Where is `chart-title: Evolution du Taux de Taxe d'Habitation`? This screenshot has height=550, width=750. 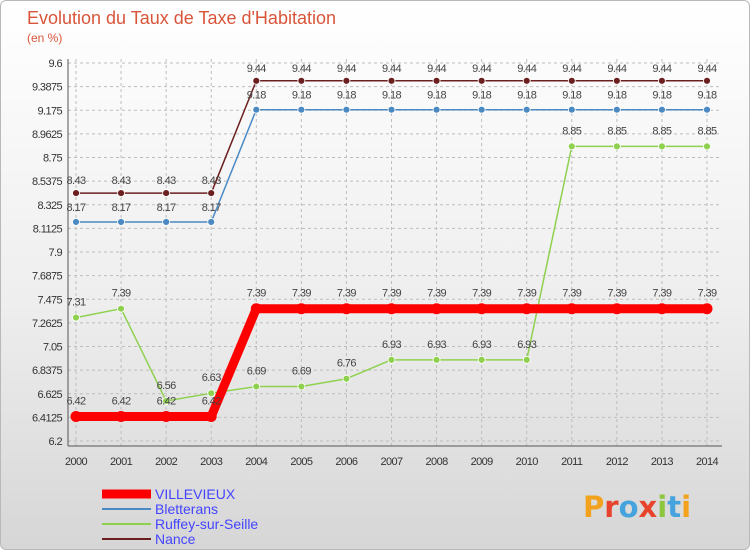 chart-title: Evolution du Taux de Taxe d'Habitation is located at coordinates (181, 18).